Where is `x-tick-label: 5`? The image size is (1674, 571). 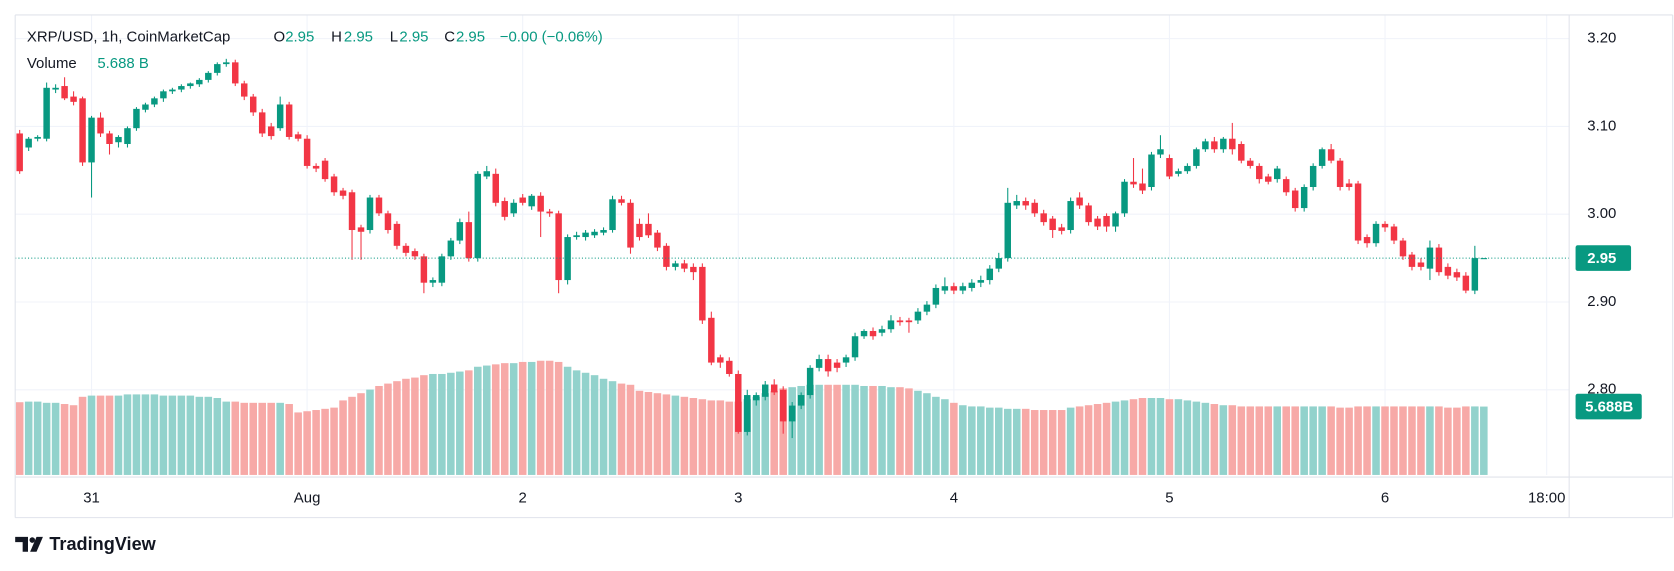 x-tick-label: 5 is located at coordinates (1169, 497).